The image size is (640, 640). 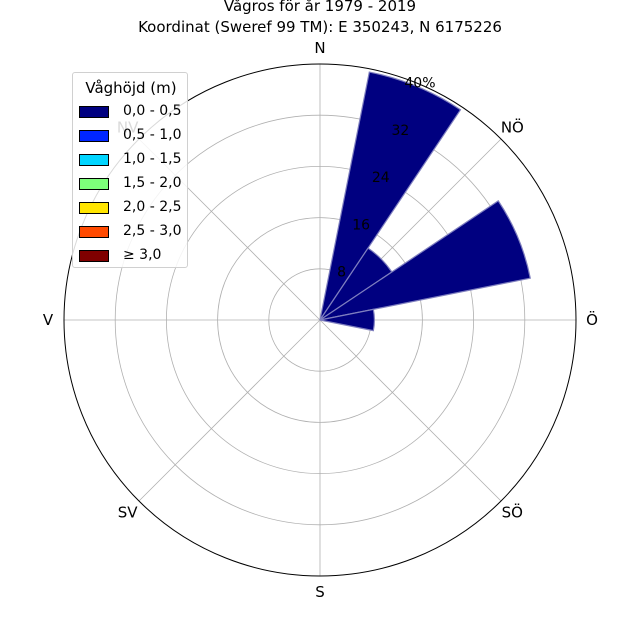 I want to click on direction-label: N, so click(x=319, y=48).